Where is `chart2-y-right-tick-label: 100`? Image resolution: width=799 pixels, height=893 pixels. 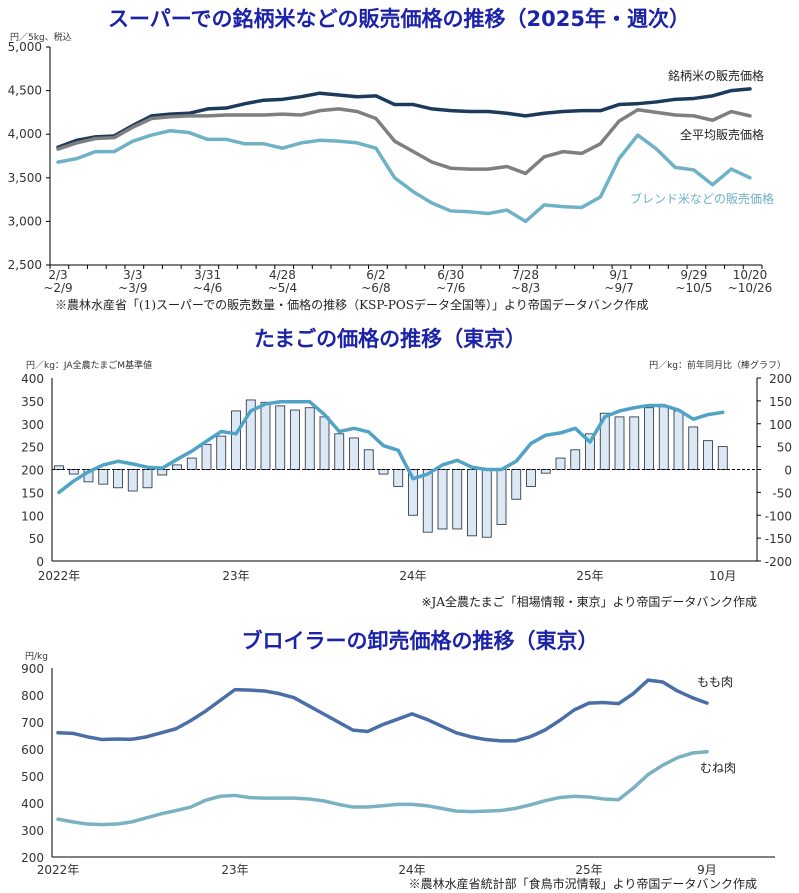 chart2-y-right-tick-label: 100 is located at coordinates (780, 425).